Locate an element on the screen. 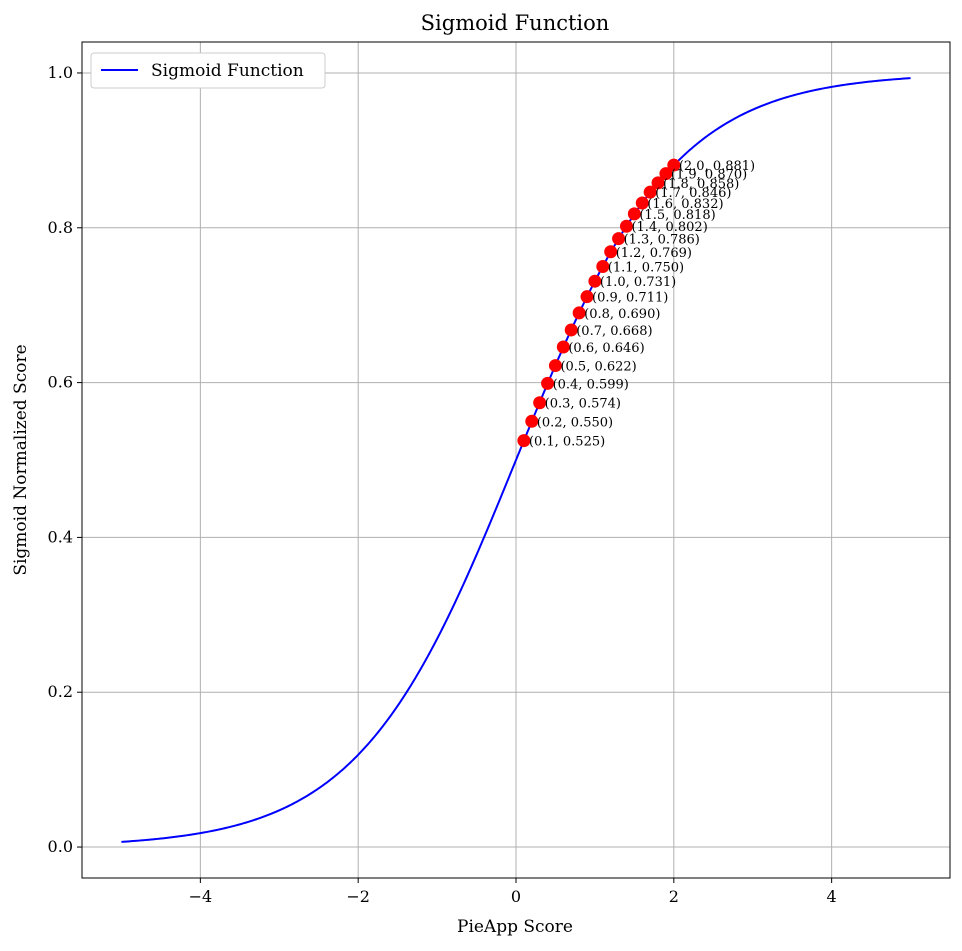 Image resolution: width=962 pixels, height=951 pixels. legend: Sigmoid Function is located at coordinates (208, 70).